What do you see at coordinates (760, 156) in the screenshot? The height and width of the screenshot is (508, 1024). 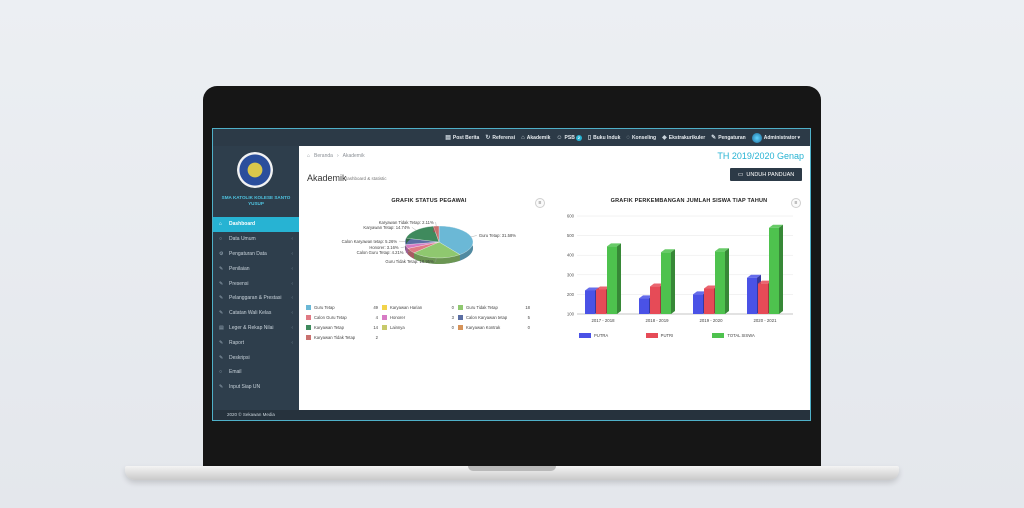 I see `academic-term: TH 2019/2020 Genap` at bounding box center [760, 156].